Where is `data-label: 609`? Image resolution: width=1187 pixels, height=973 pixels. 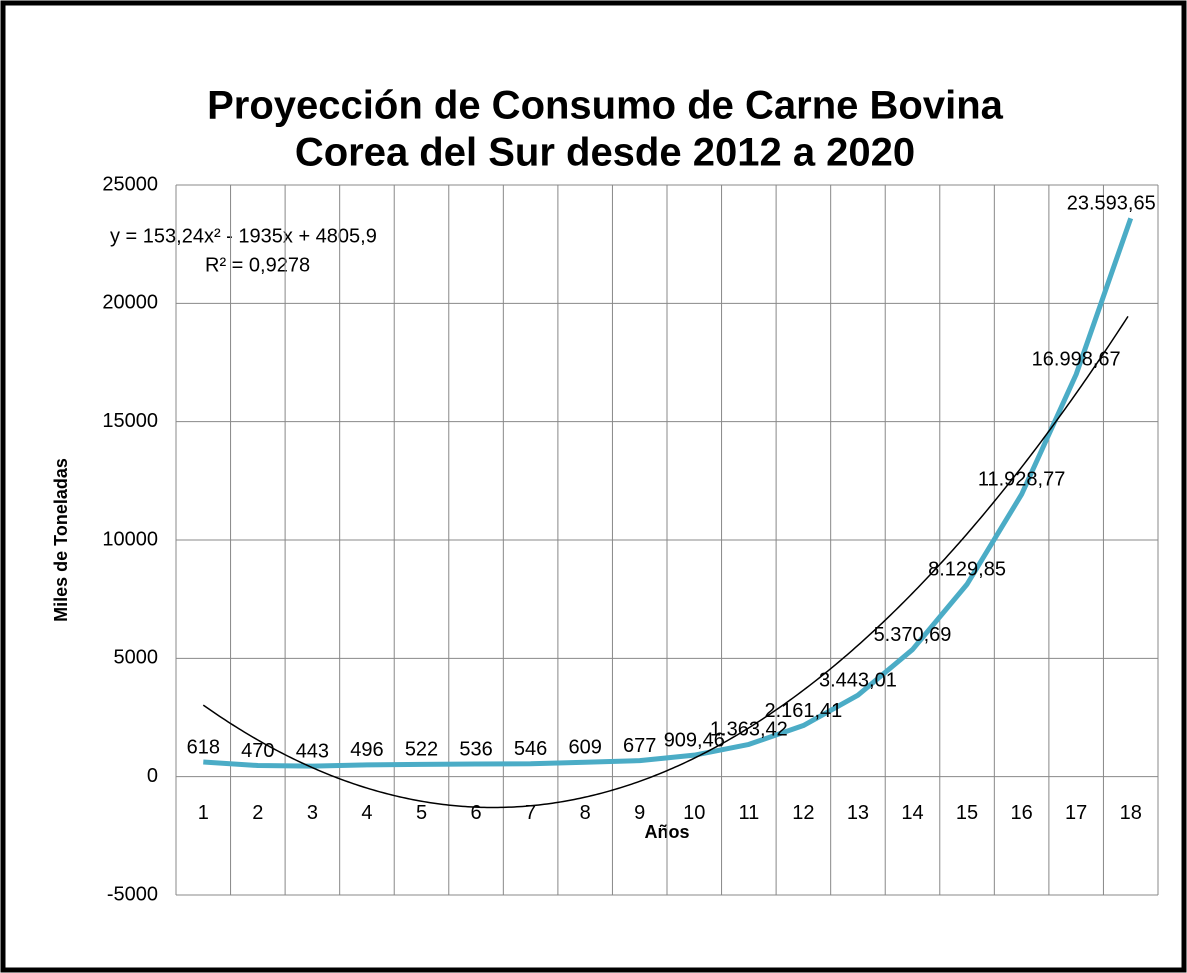
data-label: 609 is located at coordinates (584, 748).